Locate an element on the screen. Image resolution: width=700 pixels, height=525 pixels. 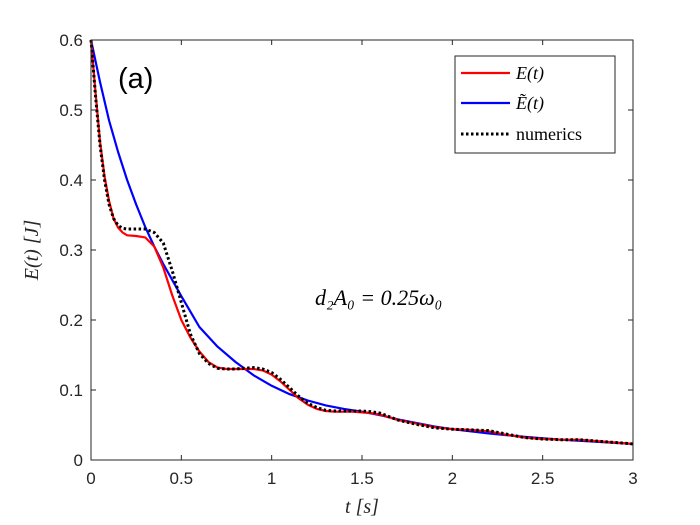
legend: E(t) Ẽ(t) numerics is located at coordinates (535, 104).